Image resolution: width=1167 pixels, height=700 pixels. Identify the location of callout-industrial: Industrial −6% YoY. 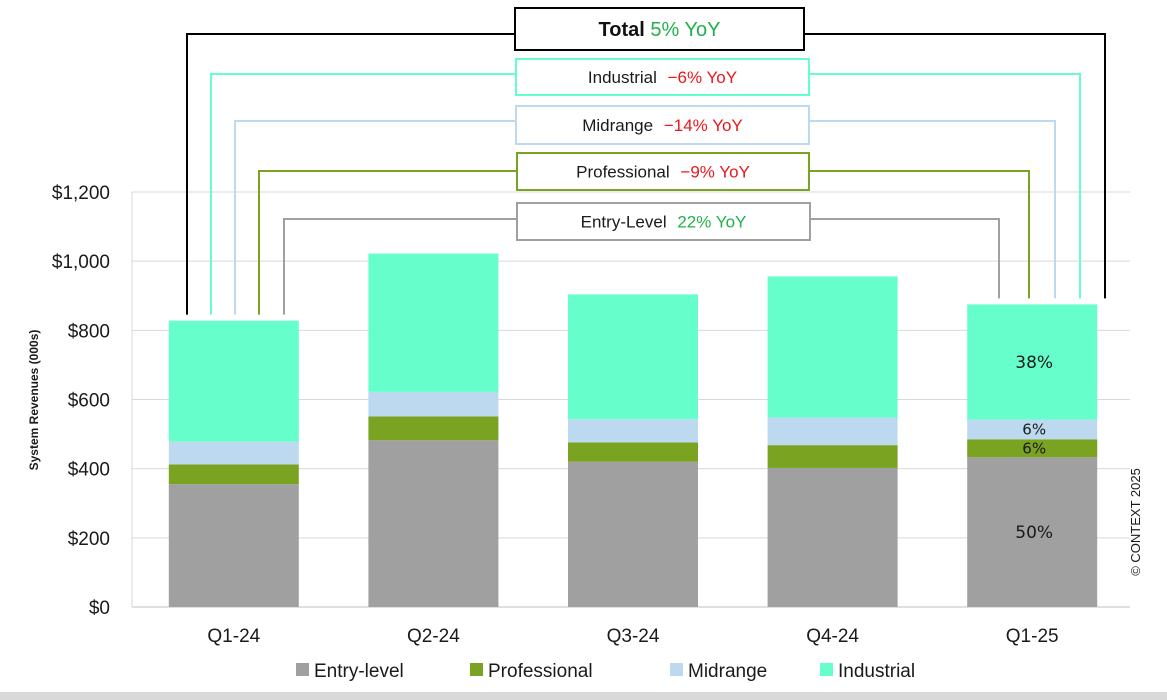
(662, 77).